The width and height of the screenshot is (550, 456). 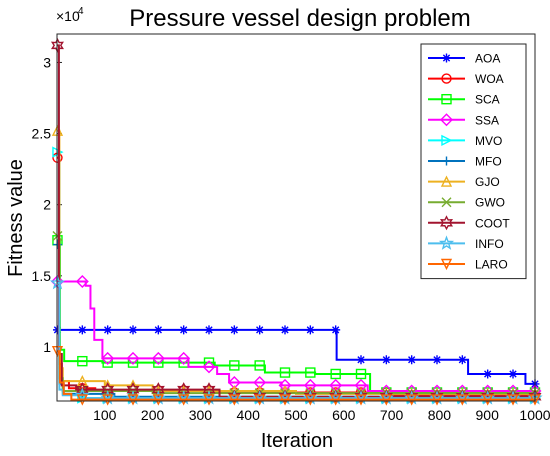 I want to click on y-tick-label: 2, so click(x=47, y=205).